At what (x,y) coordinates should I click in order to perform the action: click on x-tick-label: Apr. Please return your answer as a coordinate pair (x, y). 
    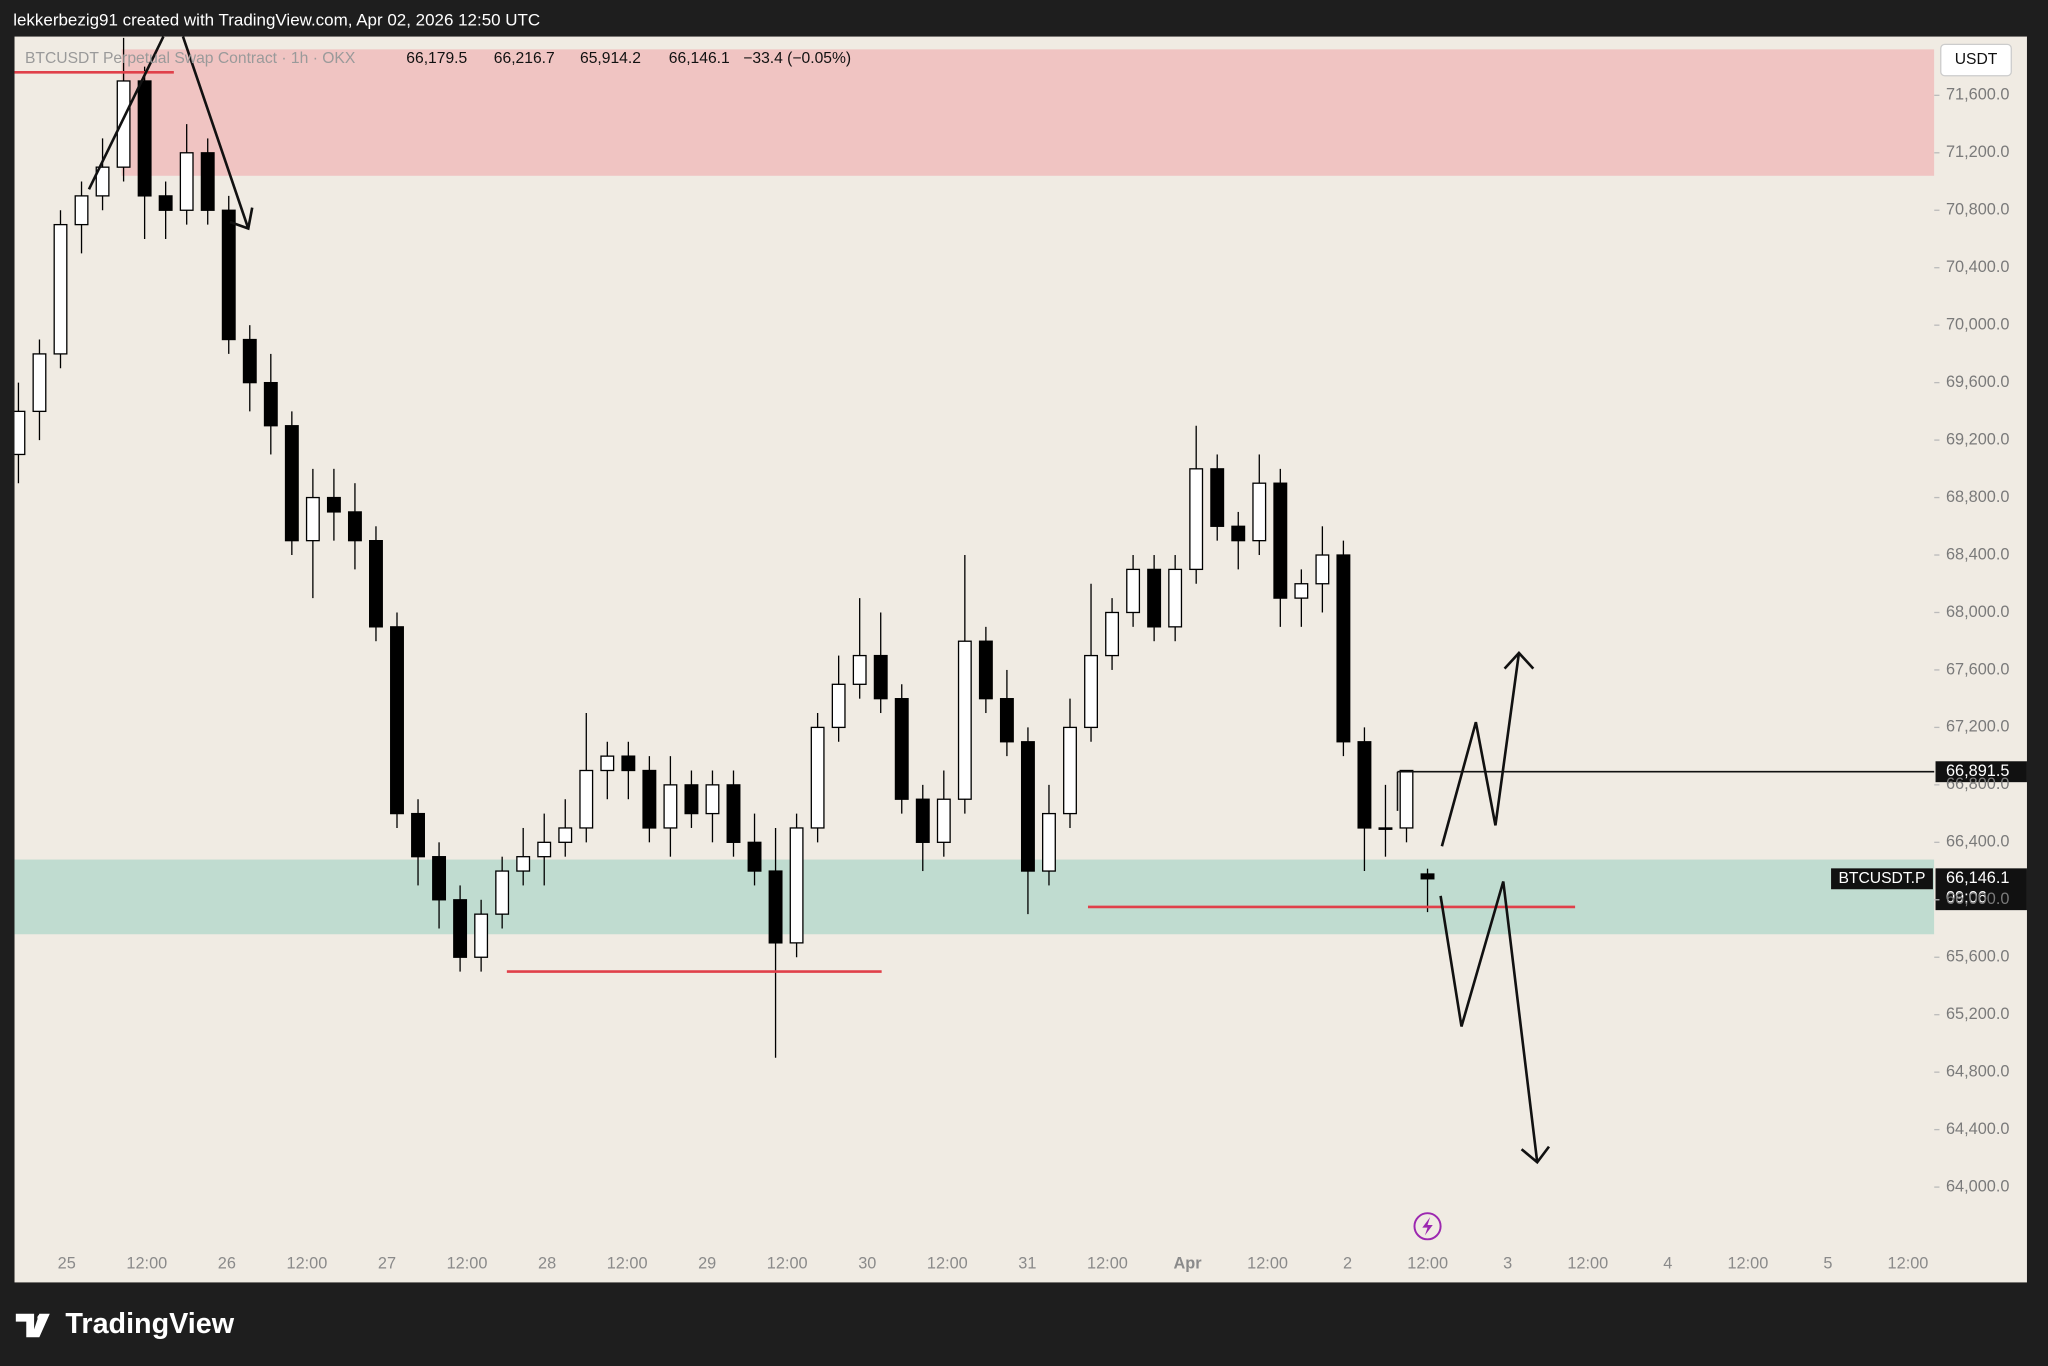
    Looking at the image, I should click on (1187, 1263).